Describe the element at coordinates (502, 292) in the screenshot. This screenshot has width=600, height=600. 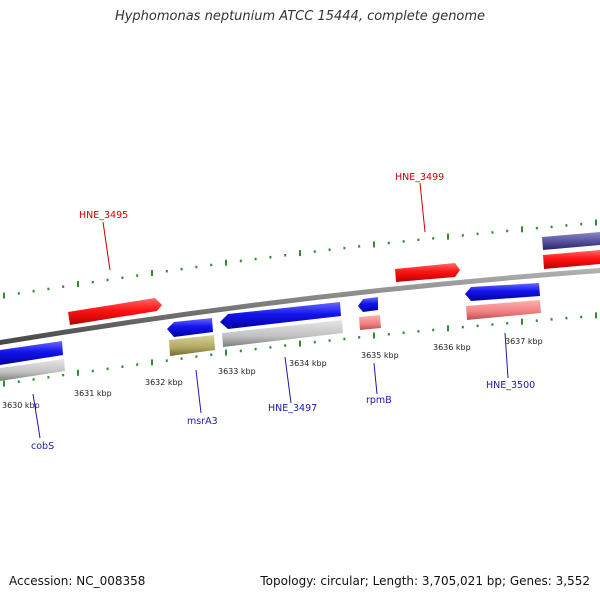
I see `gene-hne3500` at that location.